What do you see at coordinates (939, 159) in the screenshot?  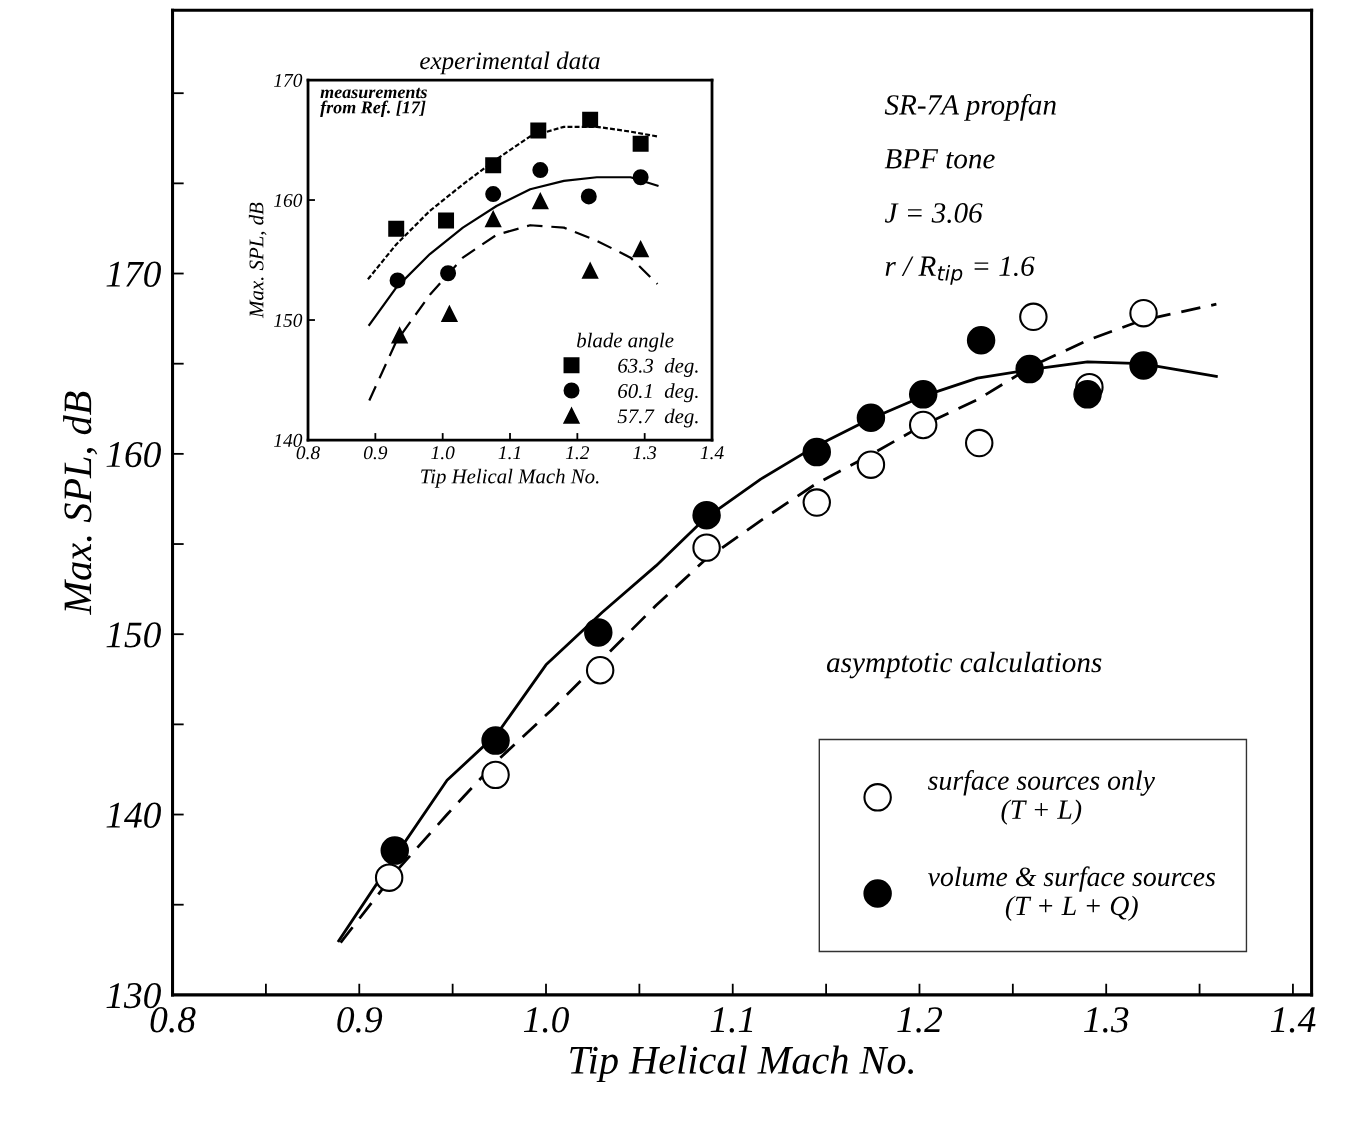 I see `annotation: BPF tone` at bounding box center [939, 159].